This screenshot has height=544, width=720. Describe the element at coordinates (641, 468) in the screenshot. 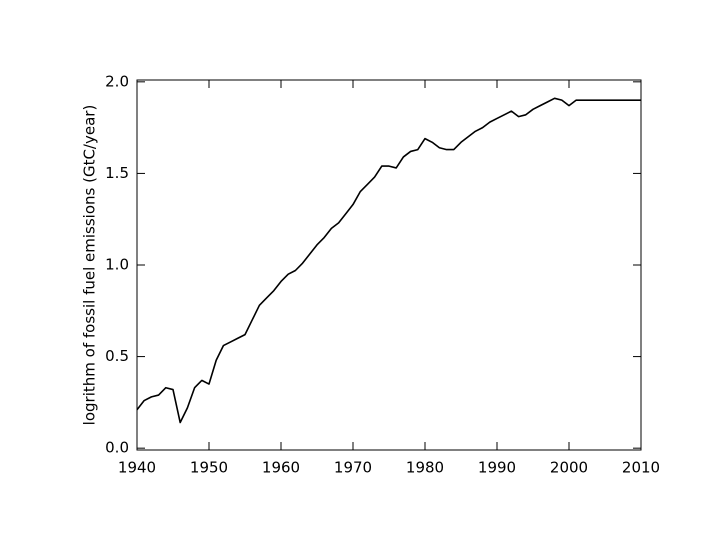

I see `x-tick-label: 2010` at that location.